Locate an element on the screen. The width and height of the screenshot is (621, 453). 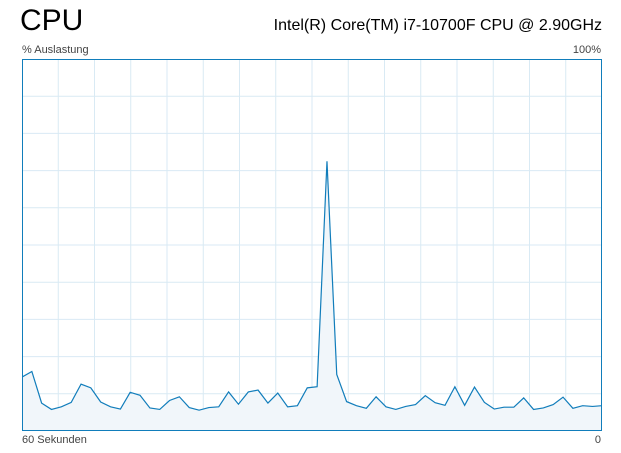
y-axis-label: % Auslastung is located at coordinates (55, 50).